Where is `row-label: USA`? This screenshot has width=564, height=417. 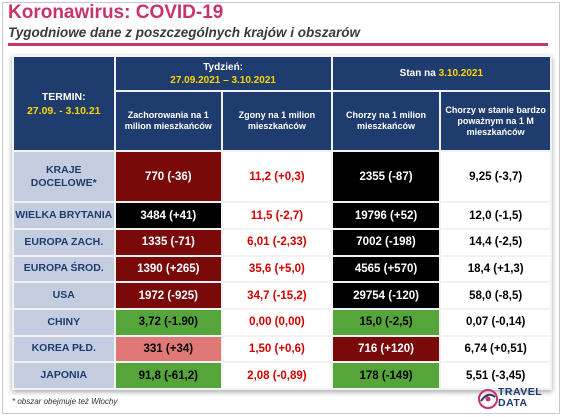 row-label: USA is located at coordinates (64, 295).